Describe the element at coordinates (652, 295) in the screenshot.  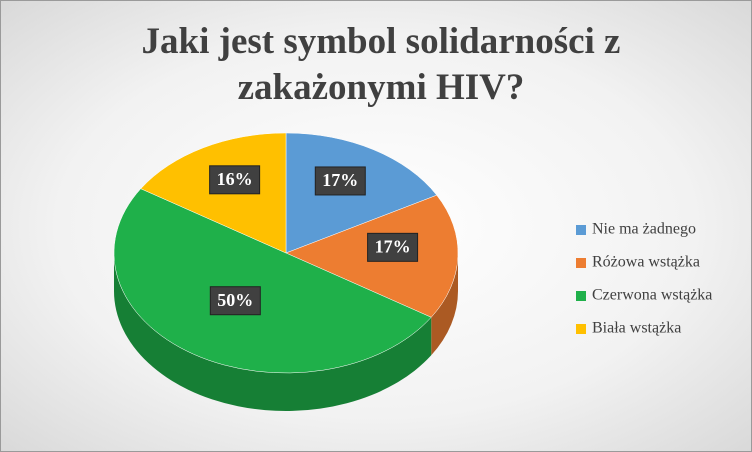
I see `legend-label: Czerwona wstążka` at that location.